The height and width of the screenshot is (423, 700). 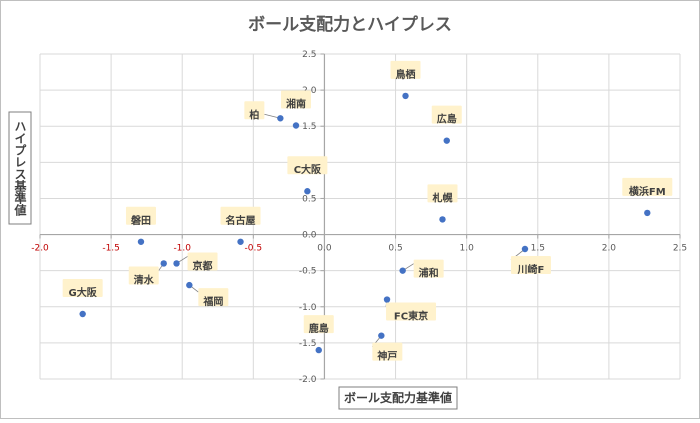 What do you see at coordinates (40, 249) in the screenshot?
I see `x-tick-label: -2.0` at bounding box center [40, 249].